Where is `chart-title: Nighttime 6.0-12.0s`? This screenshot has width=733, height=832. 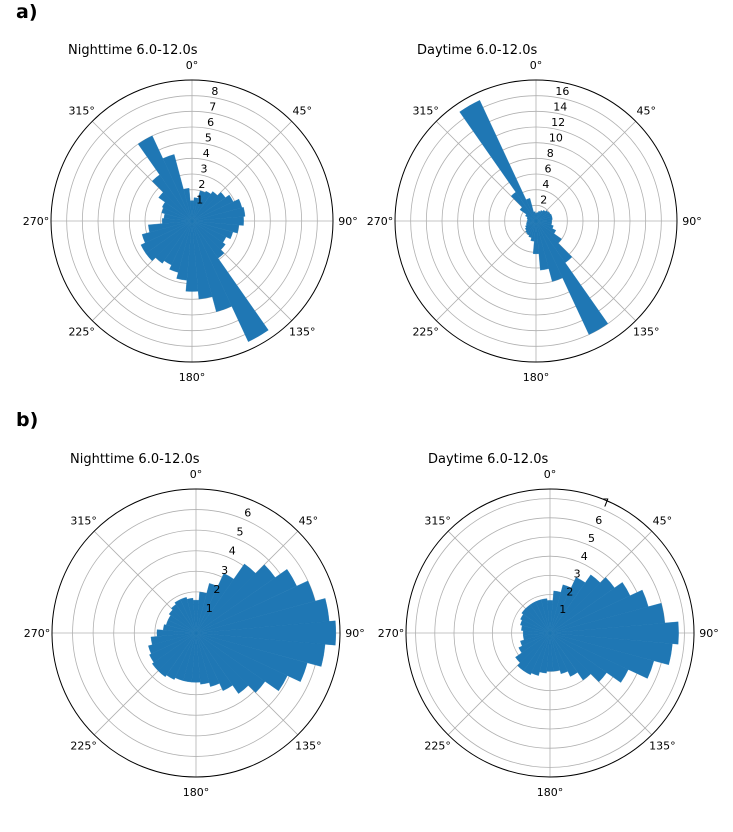 chart-title: Nighttime 6.0-12.0s is located at coordinates (133, 50).